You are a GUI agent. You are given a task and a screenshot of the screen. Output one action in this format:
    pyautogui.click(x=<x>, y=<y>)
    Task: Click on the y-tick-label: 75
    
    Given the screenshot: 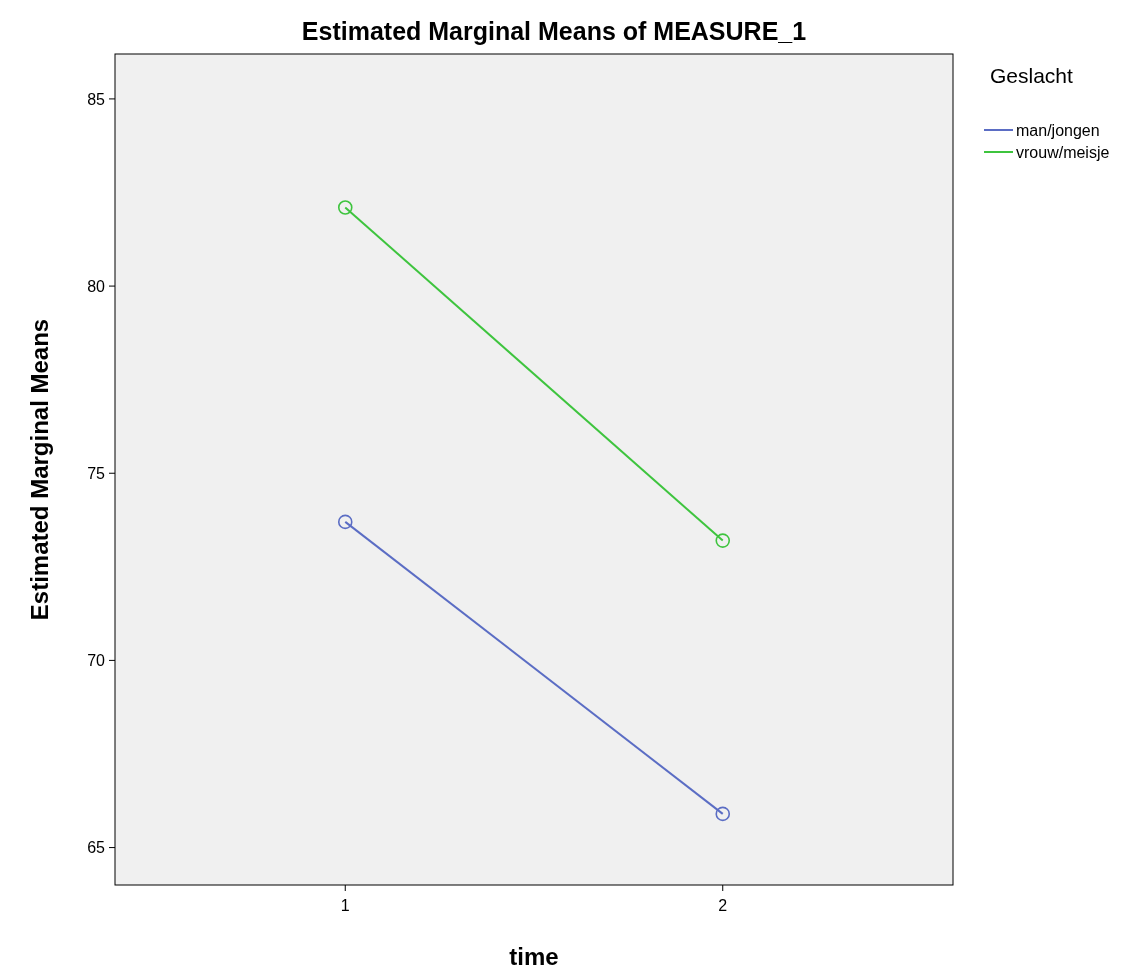 What is the action you would take?
    pyautogui.click(x=96, y=473)
    